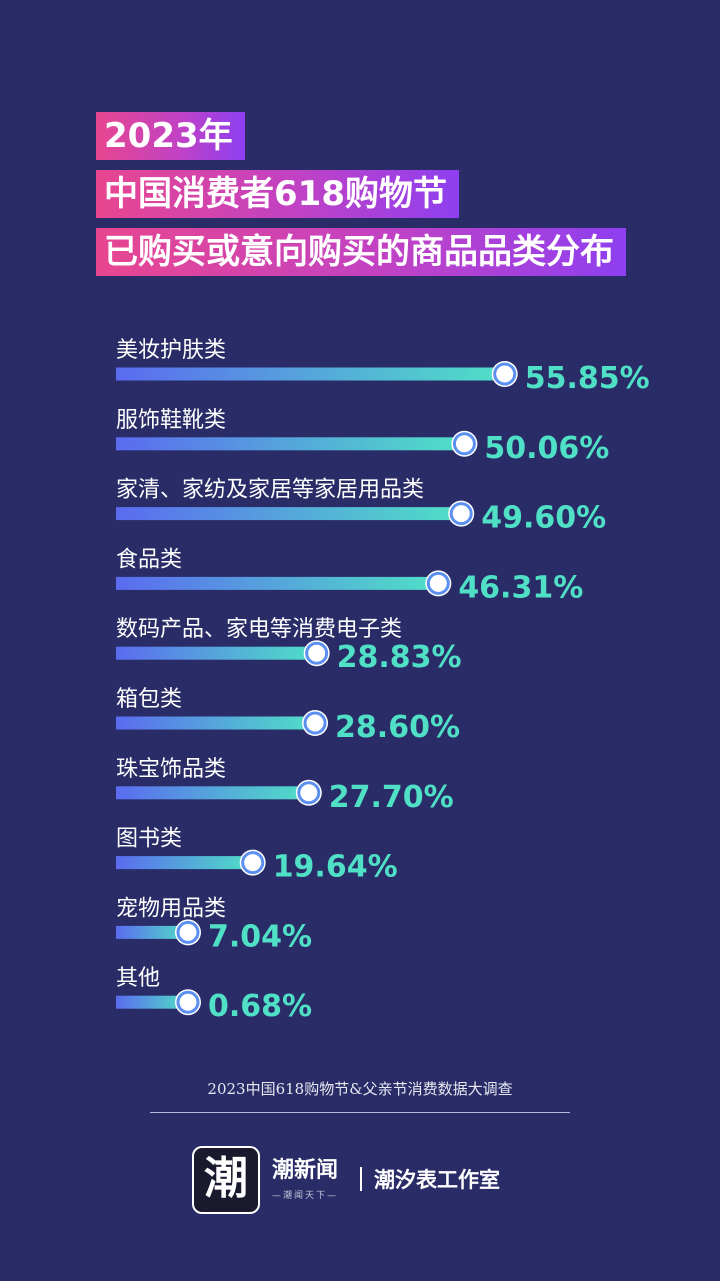 This screenshot has height=1281, width=720. Describe the element at coordinates (361, 1179) in the screenshot. I see `brand-separator` at that location.